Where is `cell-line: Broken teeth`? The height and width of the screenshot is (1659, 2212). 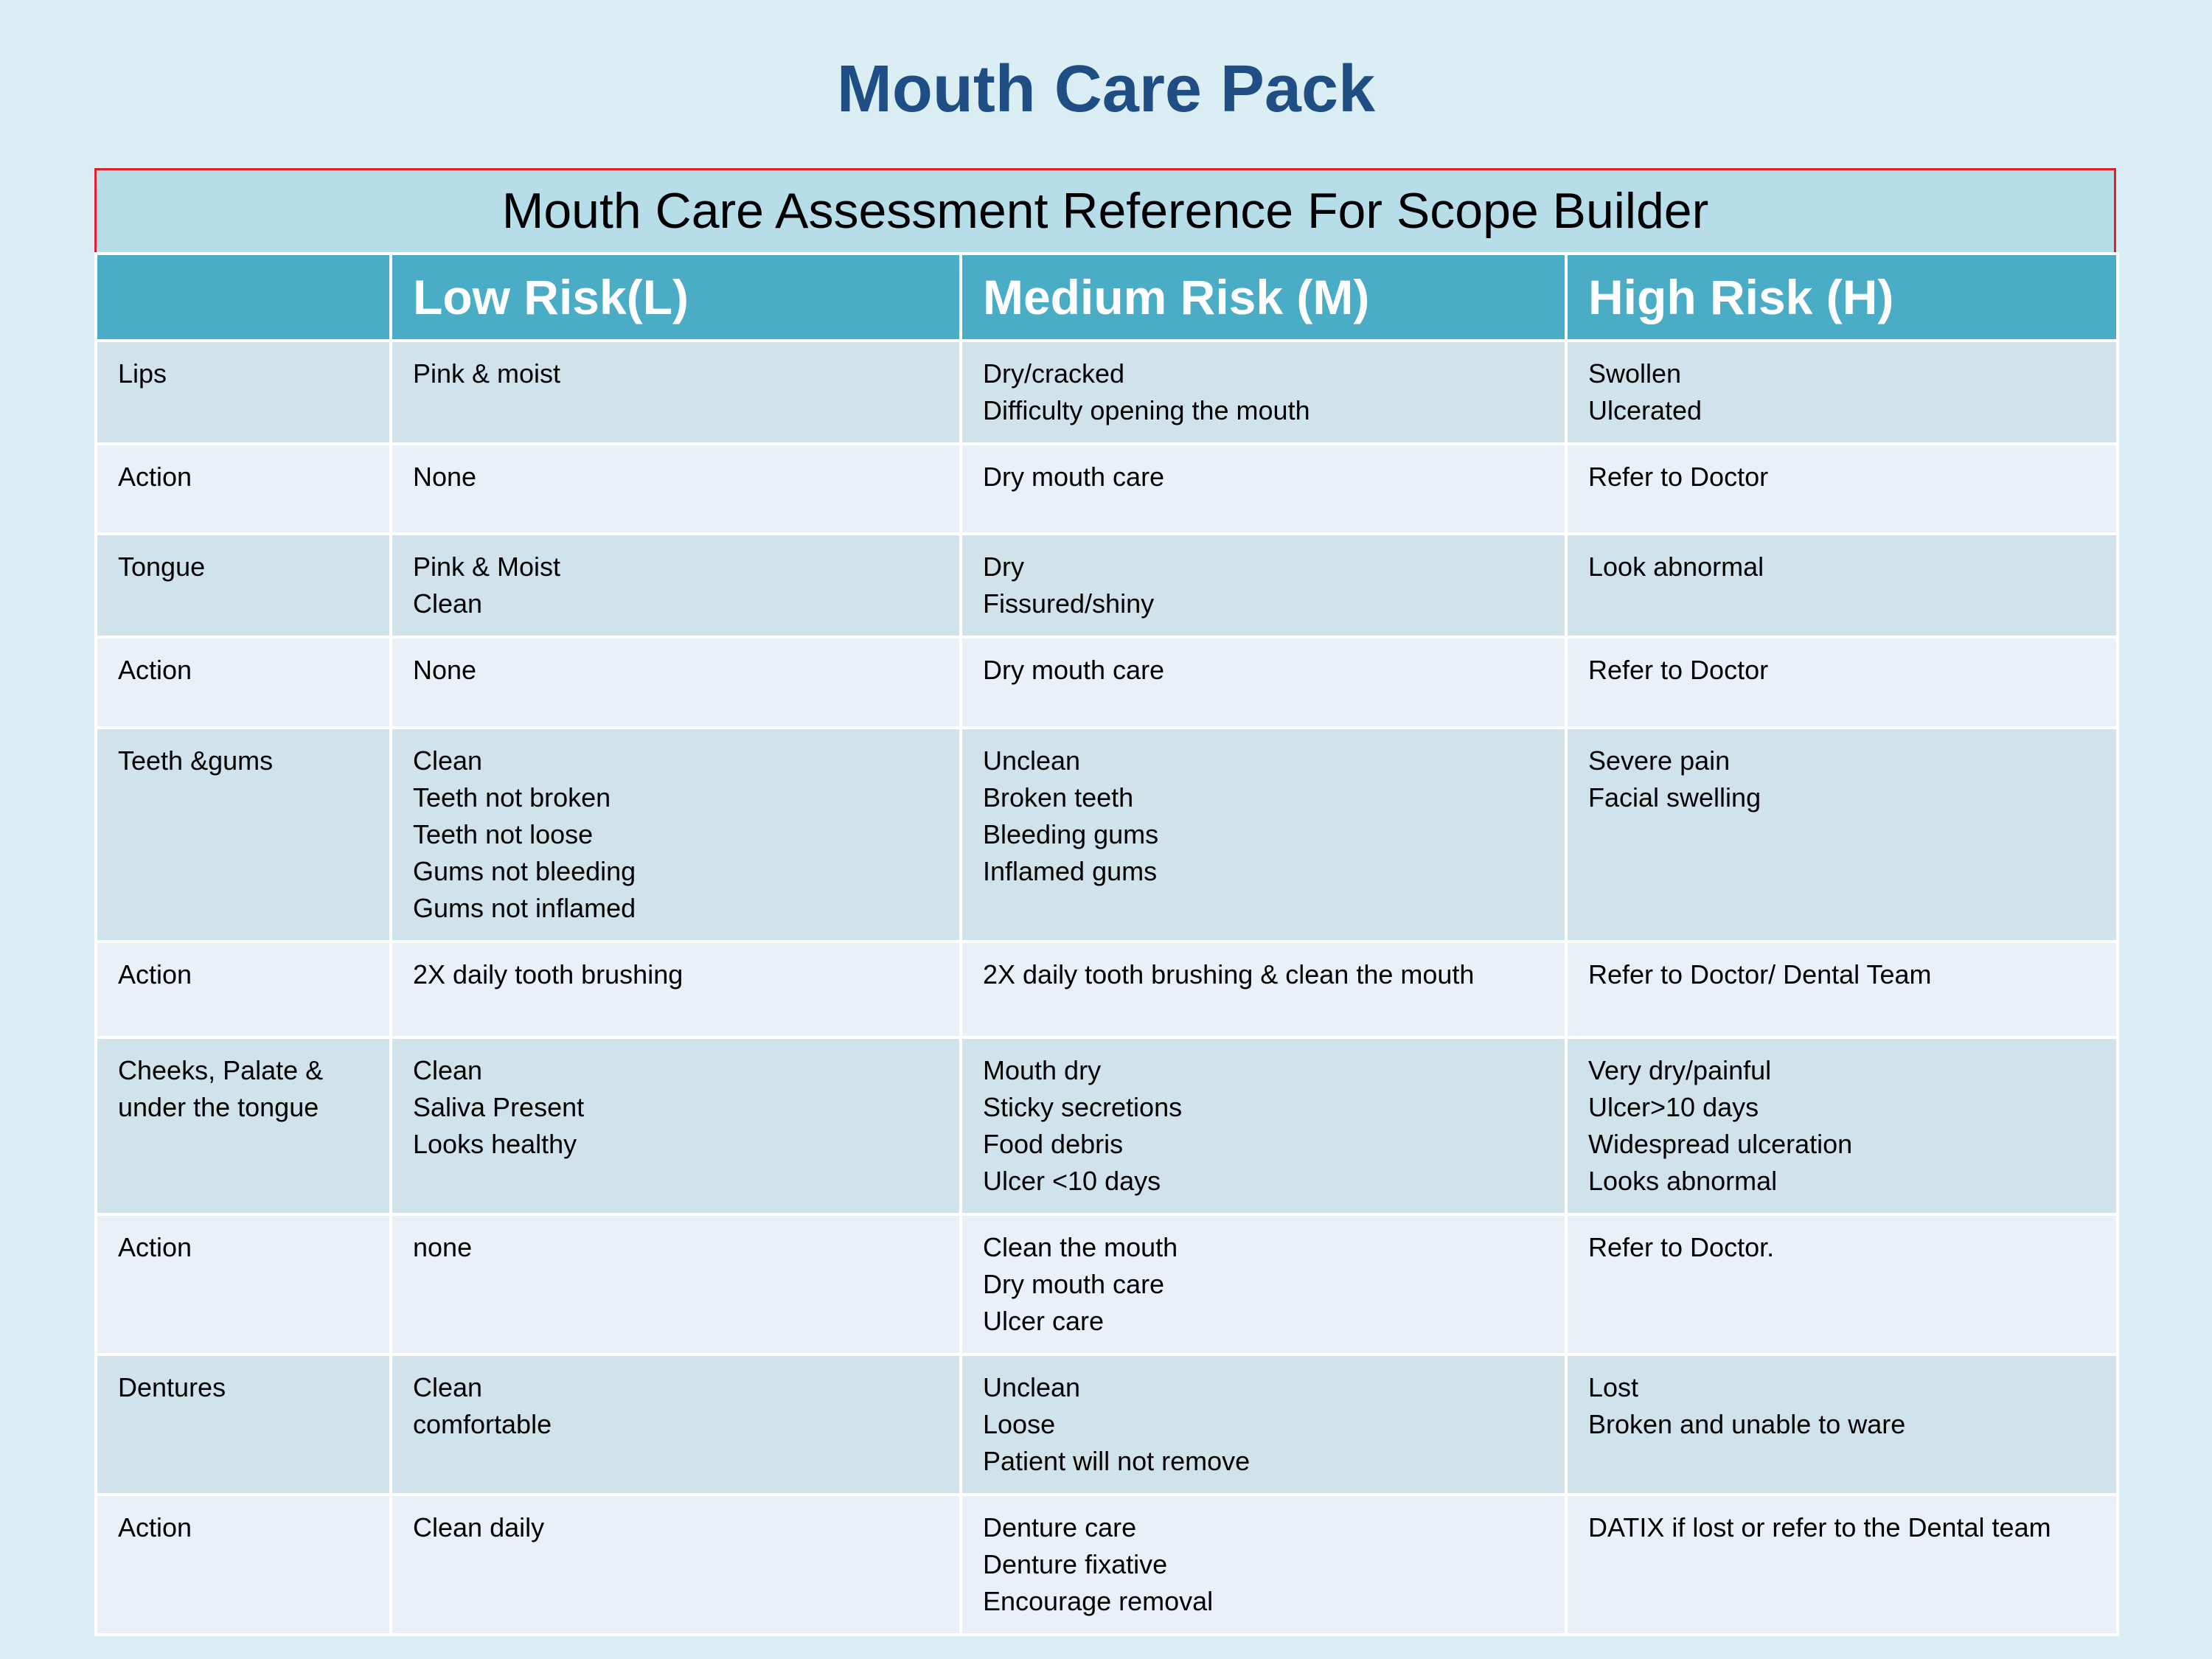 cell-line: Broken teeth is located at coordinates (1058, 797).